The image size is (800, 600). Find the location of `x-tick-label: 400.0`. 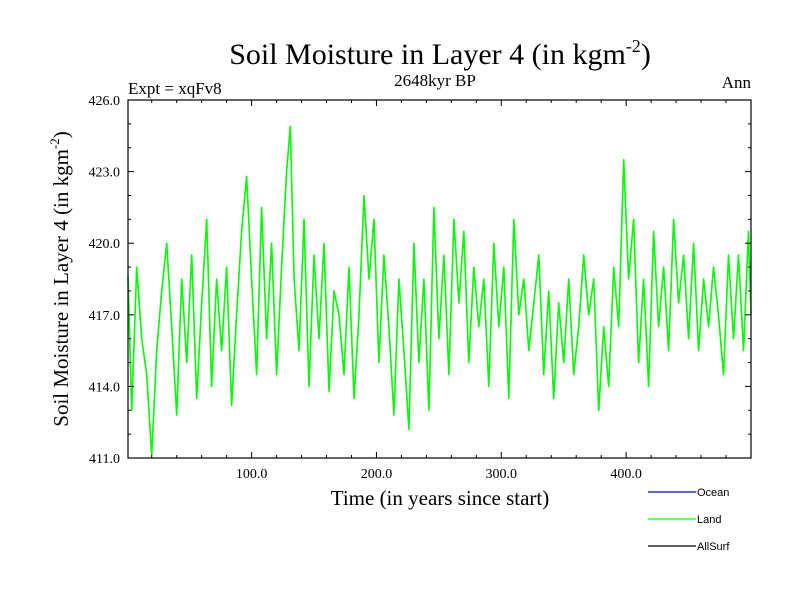

x-tick-label: 400.0 is located at coordinates (626, 474).